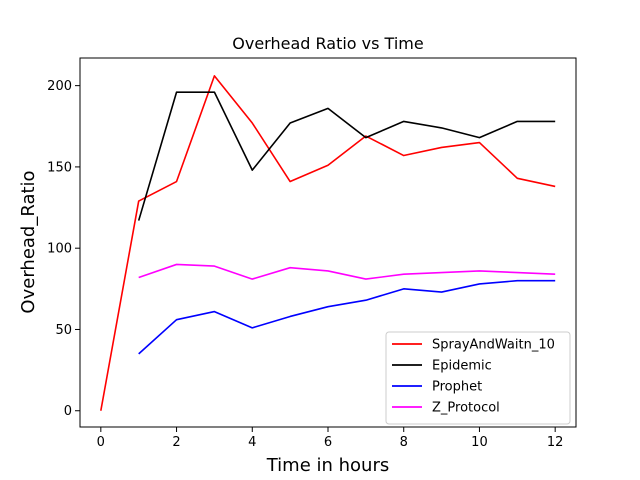 This screenshot has height=480, width=640. What do you see at coordinates (457, 387) in the screenshot?
I see `legend-label: Prophet` at bounding box center [457, 387].